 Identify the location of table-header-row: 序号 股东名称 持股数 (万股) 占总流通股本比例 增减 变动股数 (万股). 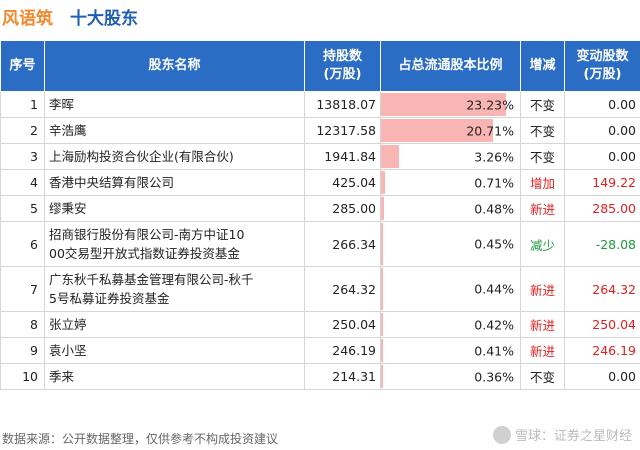
(320, 66).